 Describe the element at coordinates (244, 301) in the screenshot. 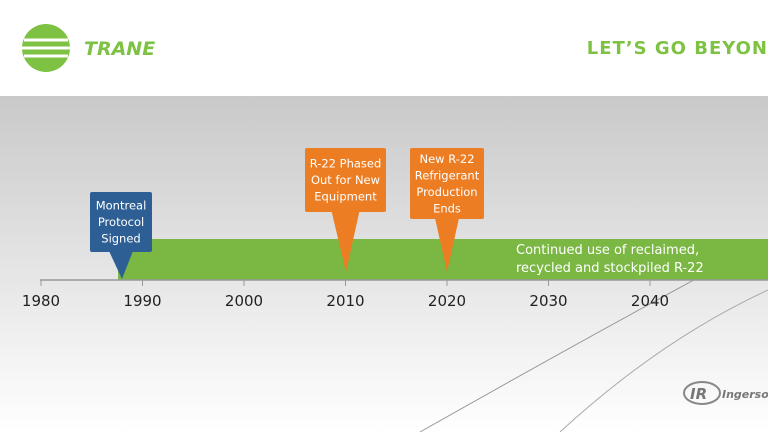

I see `tick-label: 2000` at that location.